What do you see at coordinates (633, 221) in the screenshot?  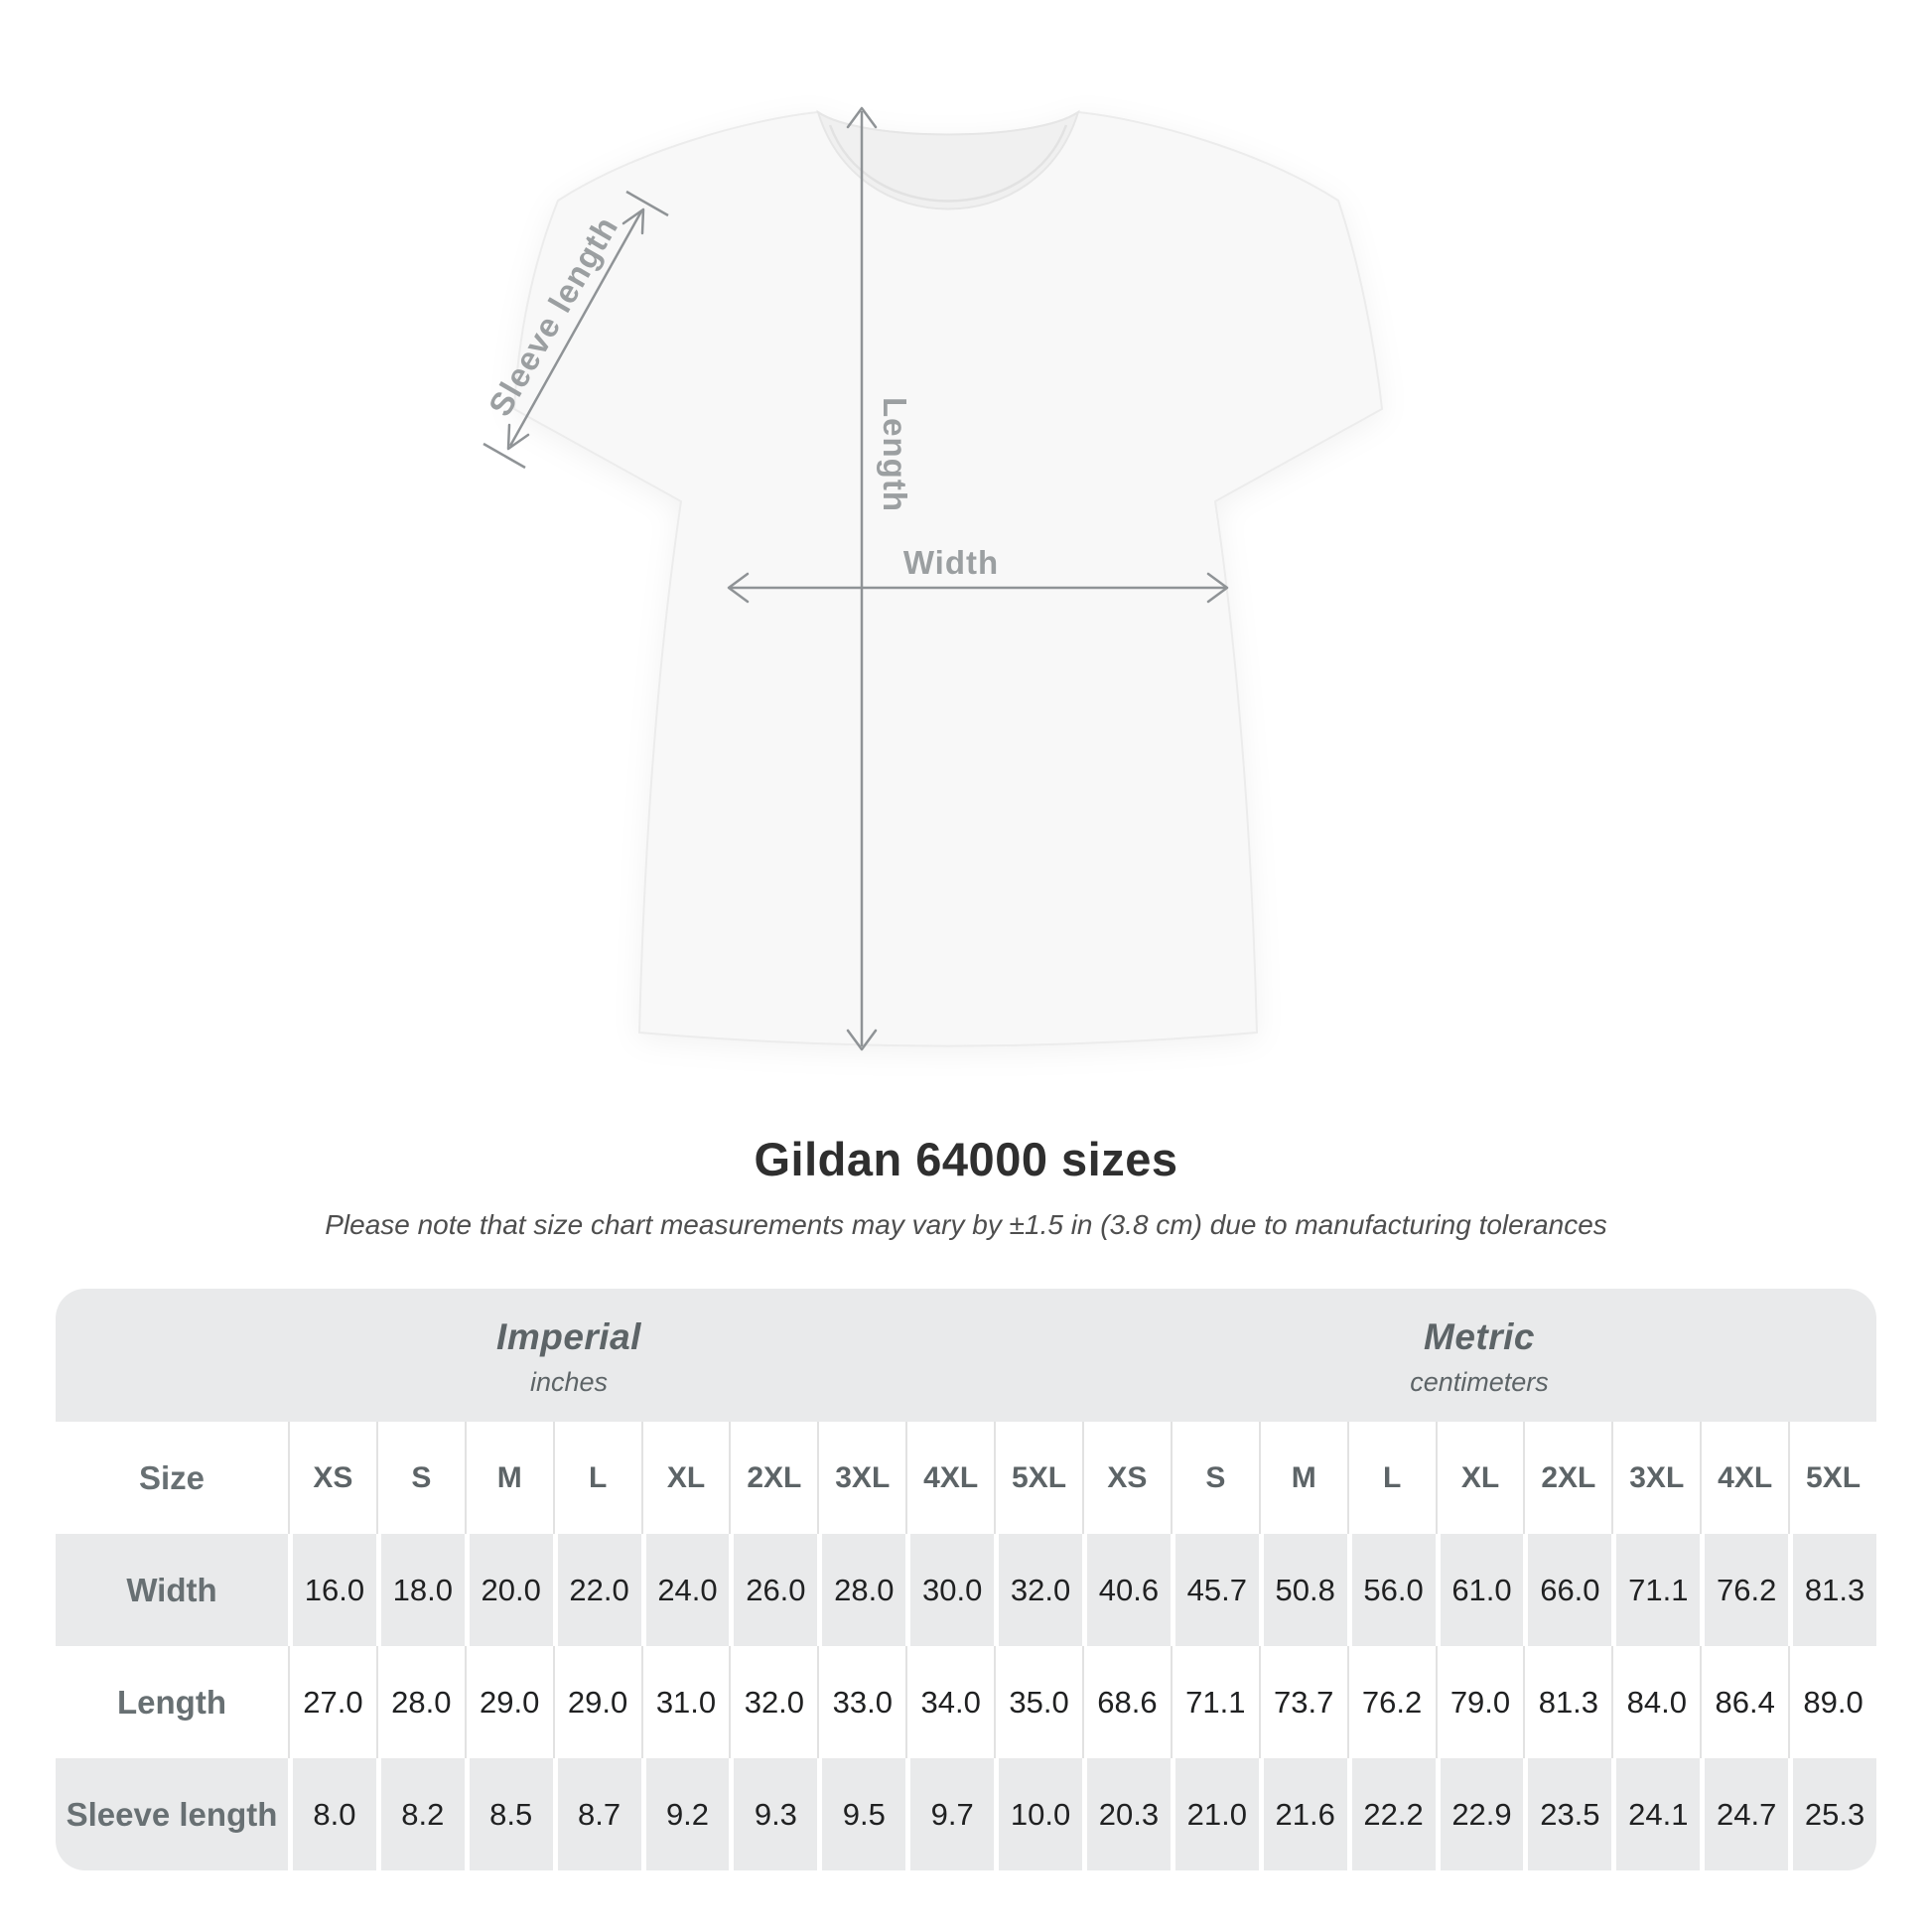 I see `sleeve-arrow-upper-icon` at bounding box center [633, 221].